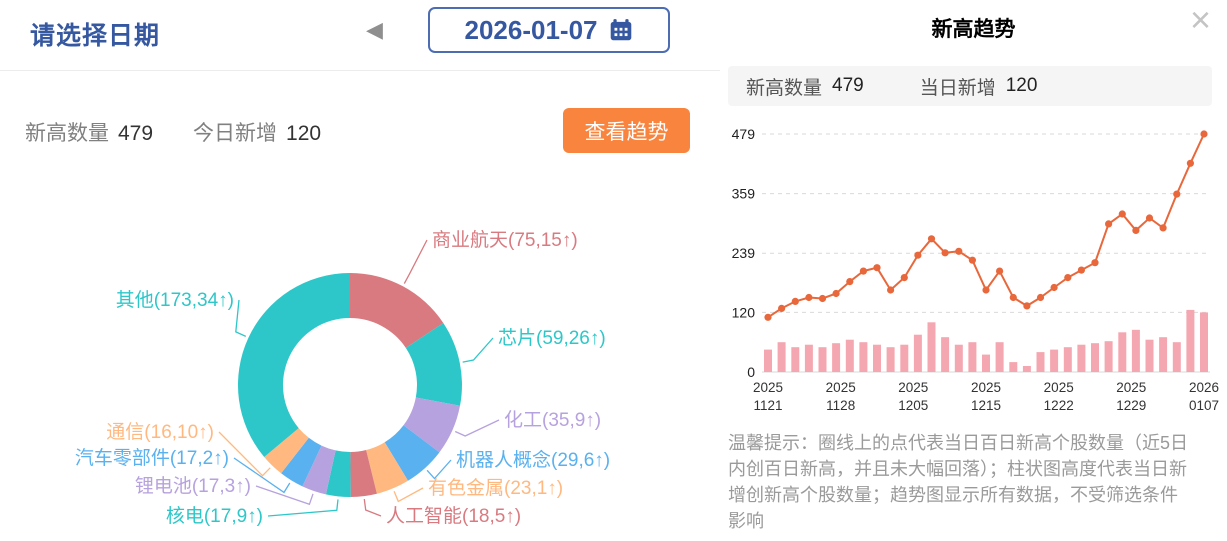  I want to click on y-axis-label: 0, so click(751, 372).